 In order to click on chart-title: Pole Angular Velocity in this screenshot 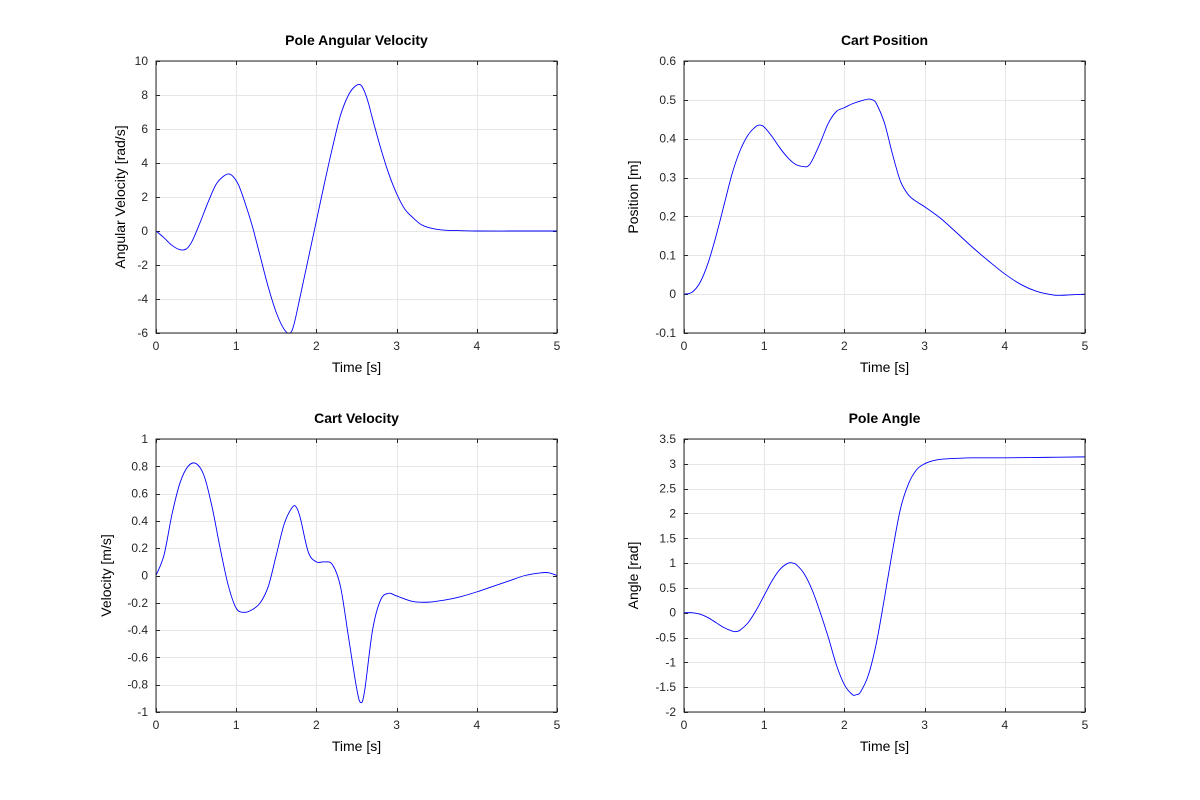, I will do `click(356, 40)`.